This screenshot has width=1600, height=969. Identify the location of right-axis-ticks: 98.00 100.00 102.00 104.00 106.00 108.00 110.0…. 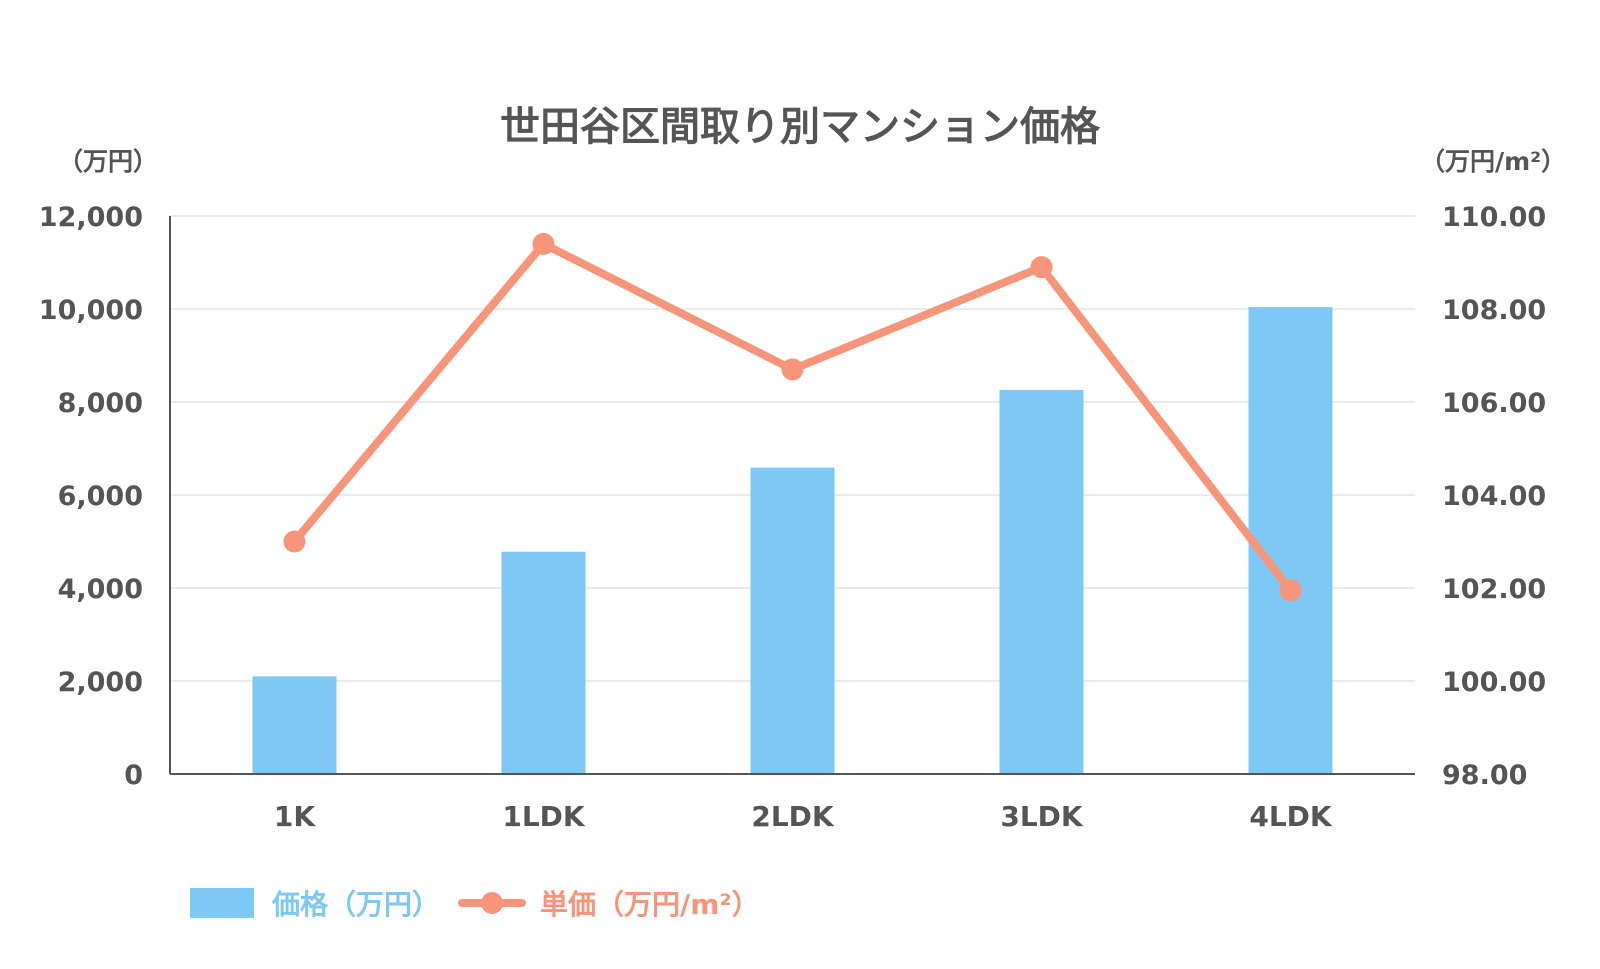
(1494, 496).